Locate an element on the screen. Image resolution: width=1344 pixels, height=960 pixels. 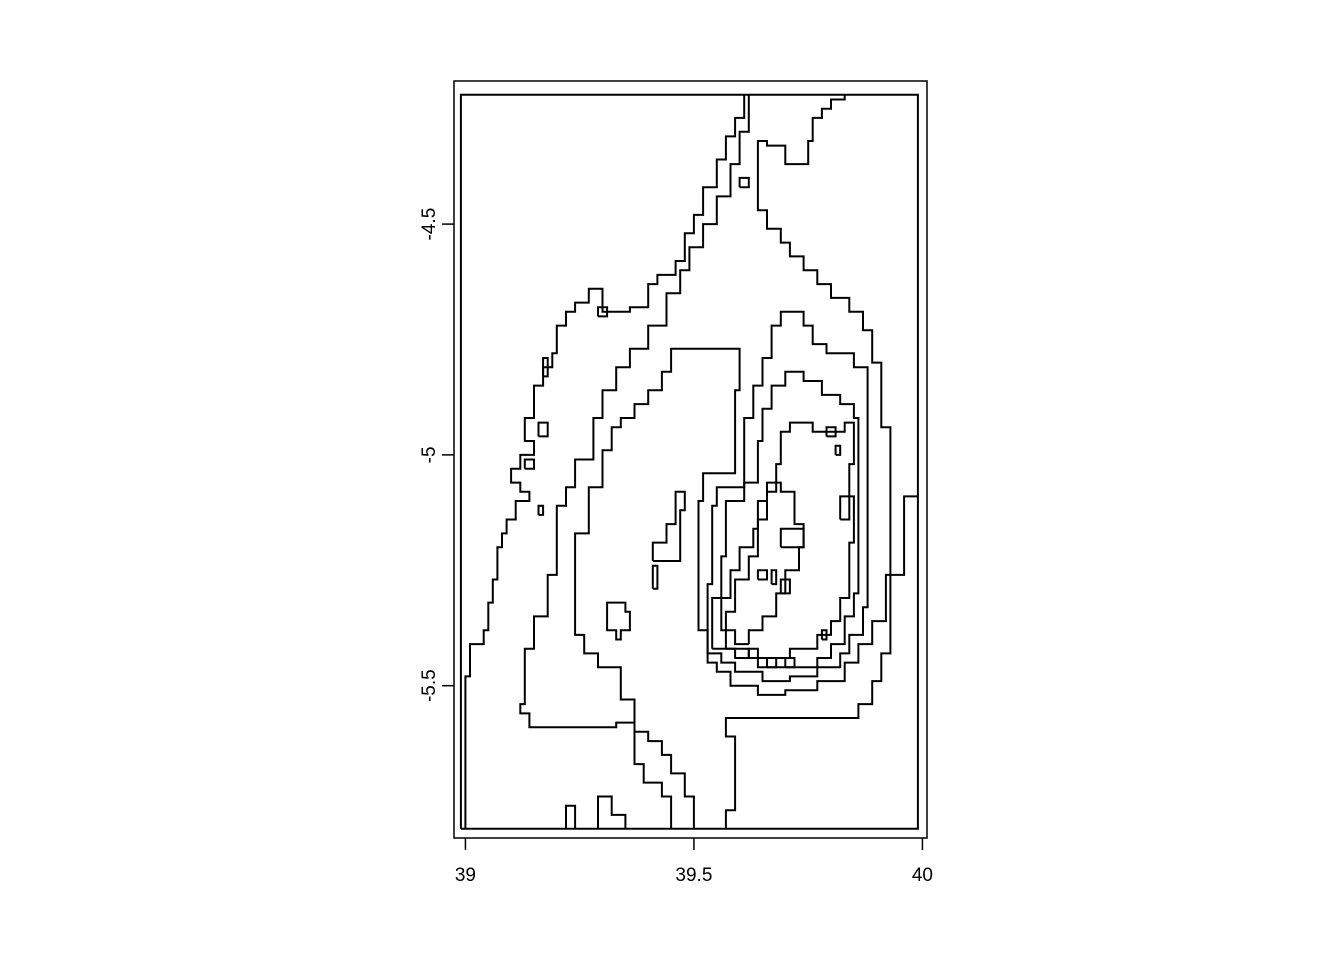
x-tick-label: 39.5 is located at coordinates (693, 875).